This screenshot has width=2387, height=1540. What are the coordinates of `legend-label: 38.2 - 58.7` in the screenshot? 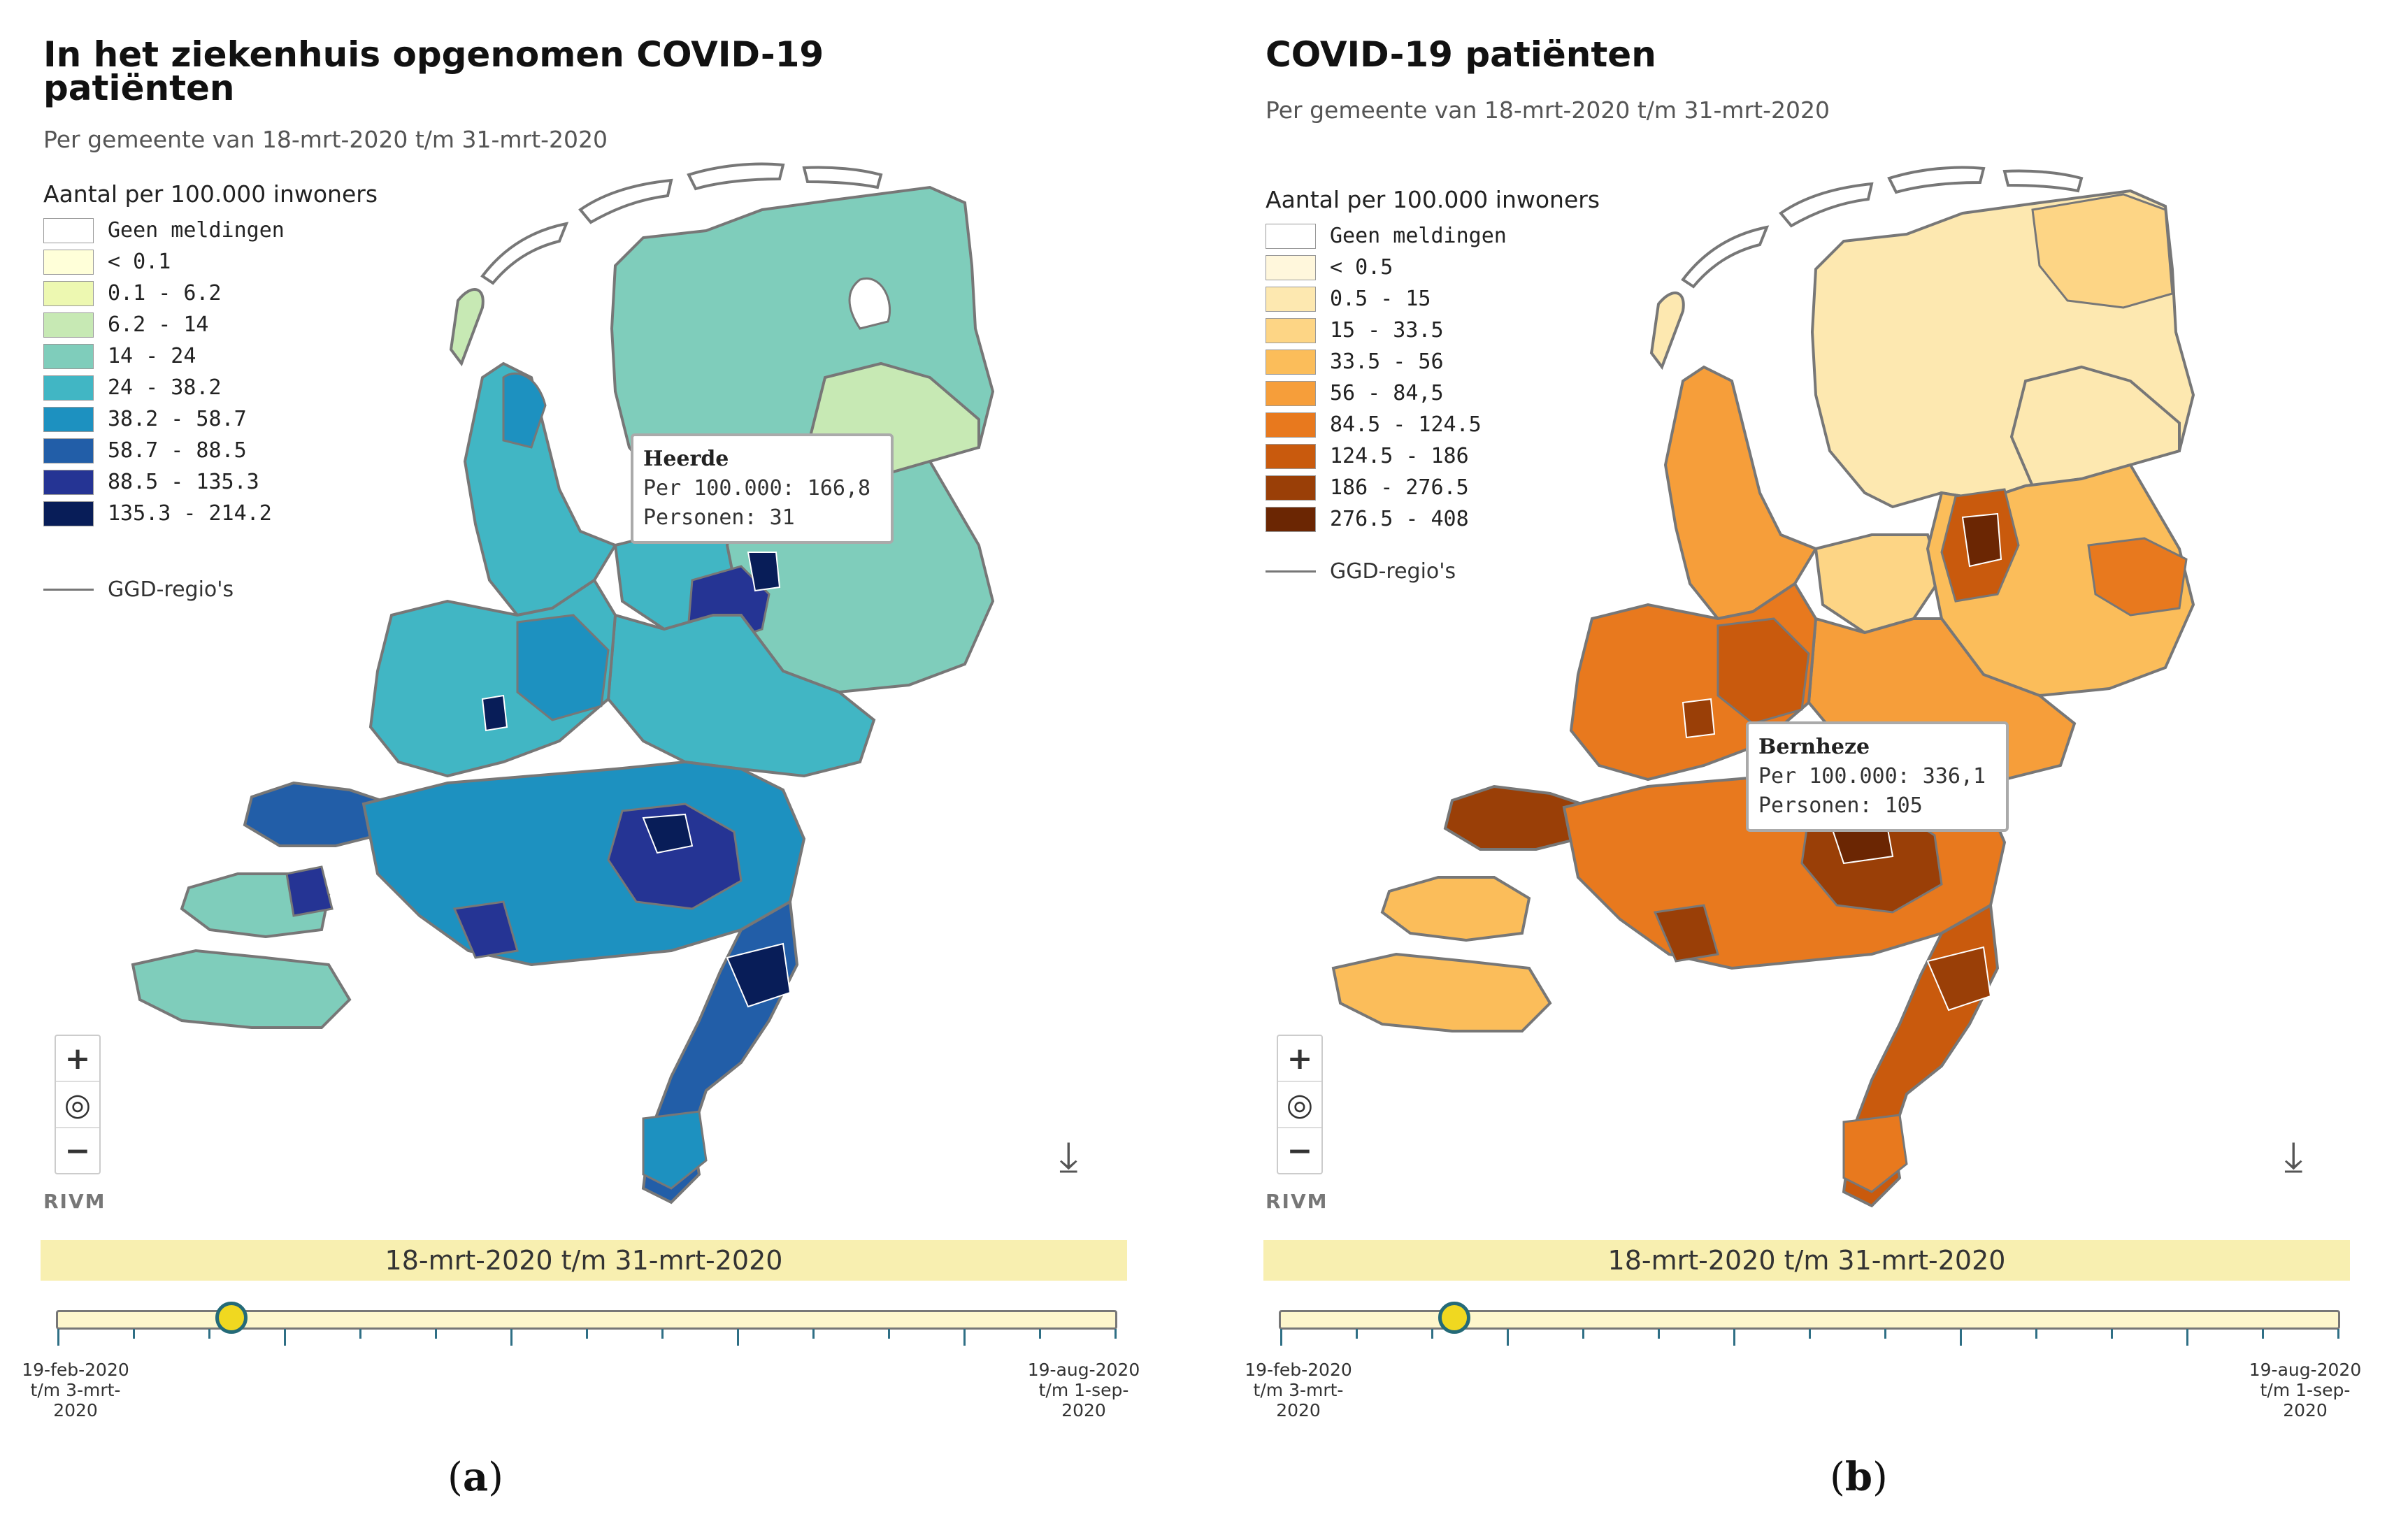 It's located at (177, 419).